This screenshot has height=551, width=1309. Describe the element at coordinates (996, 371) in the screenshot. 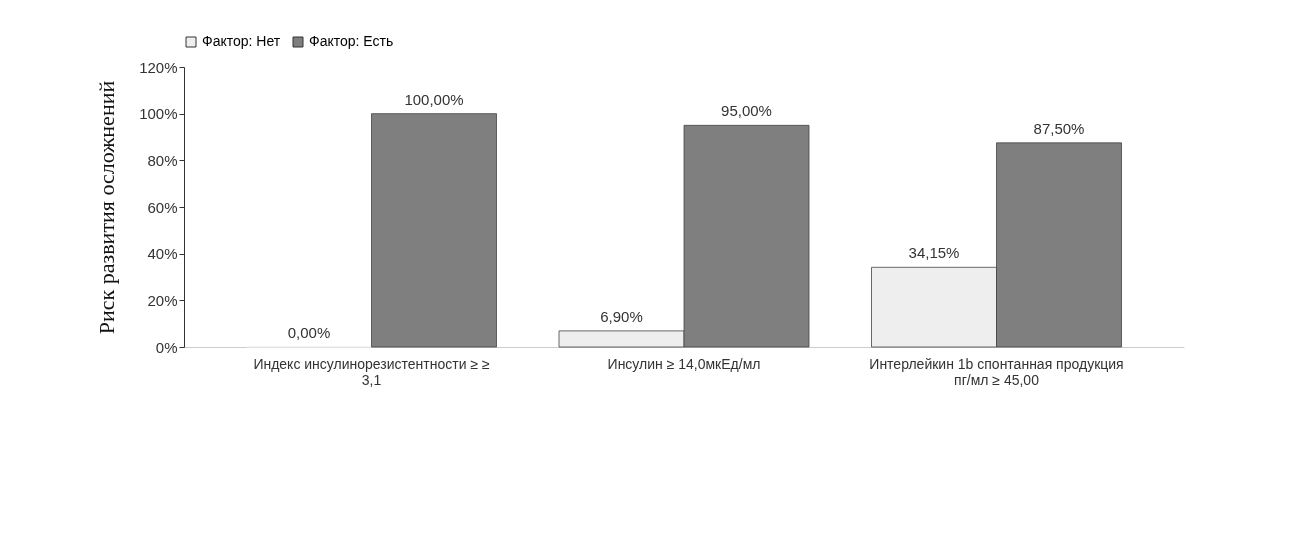

I see `x-tick-label: Интерлейкин 1b спонтанная продукция пг/мл ≥ 45,00` at that location.